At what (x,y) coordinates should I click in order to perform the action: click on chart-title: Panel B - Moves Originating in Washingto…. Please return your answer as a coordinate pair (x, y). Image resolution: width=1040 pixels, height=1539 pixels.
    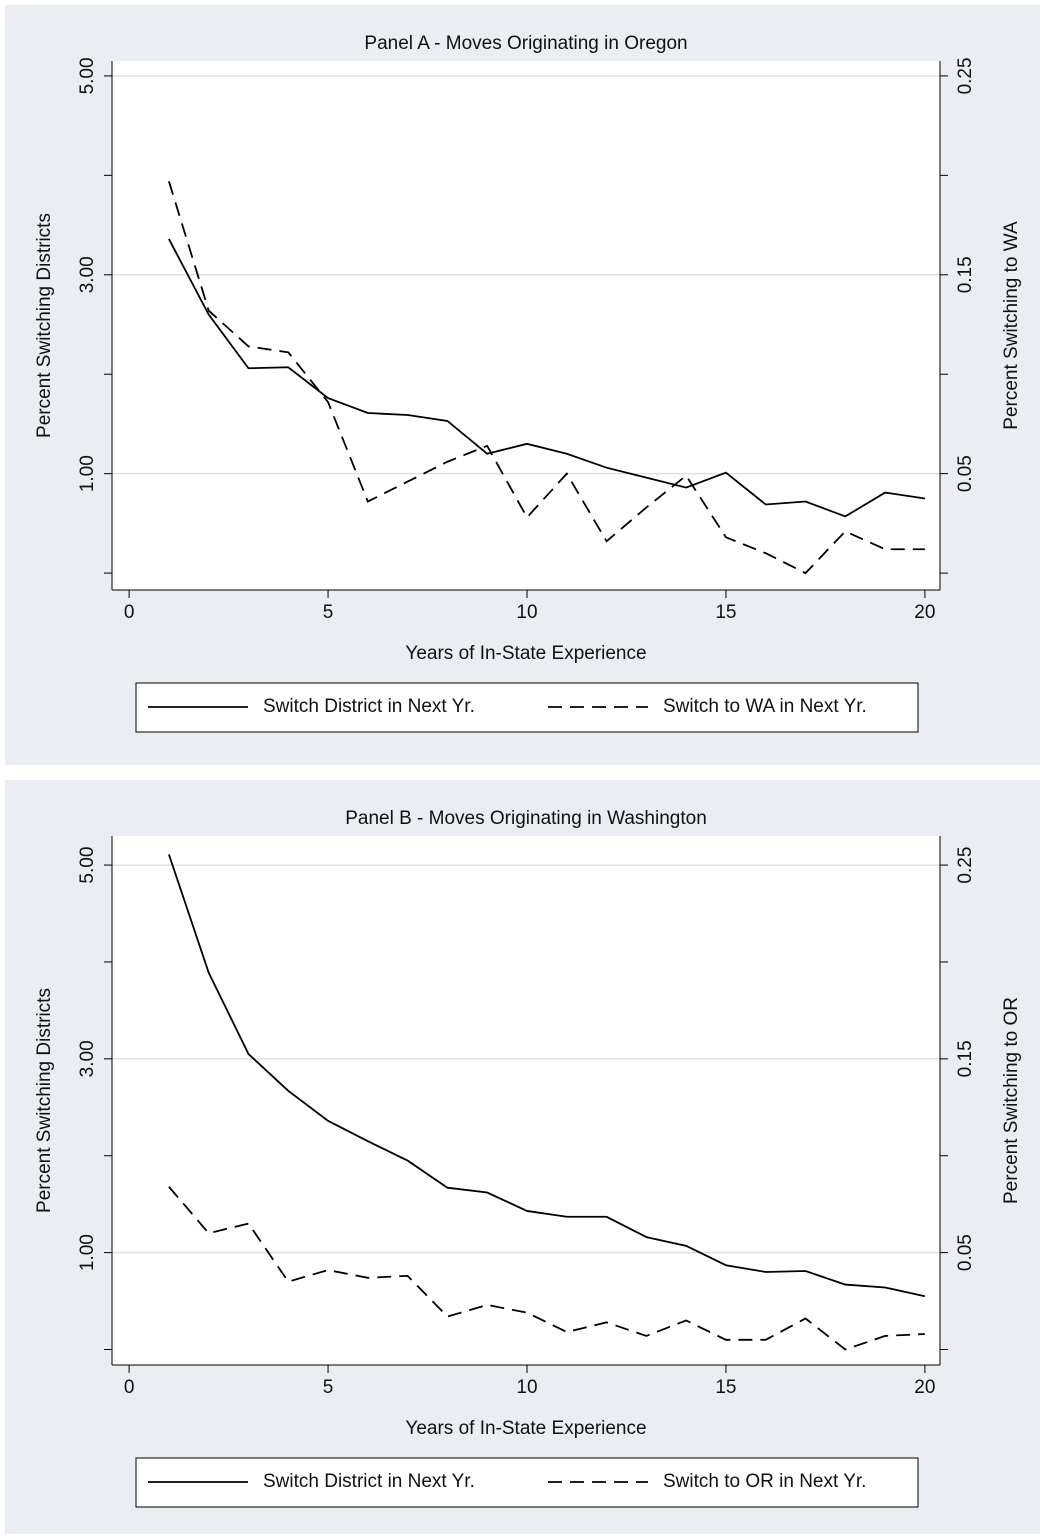
    Looking at the image, I should click on (526, 818).